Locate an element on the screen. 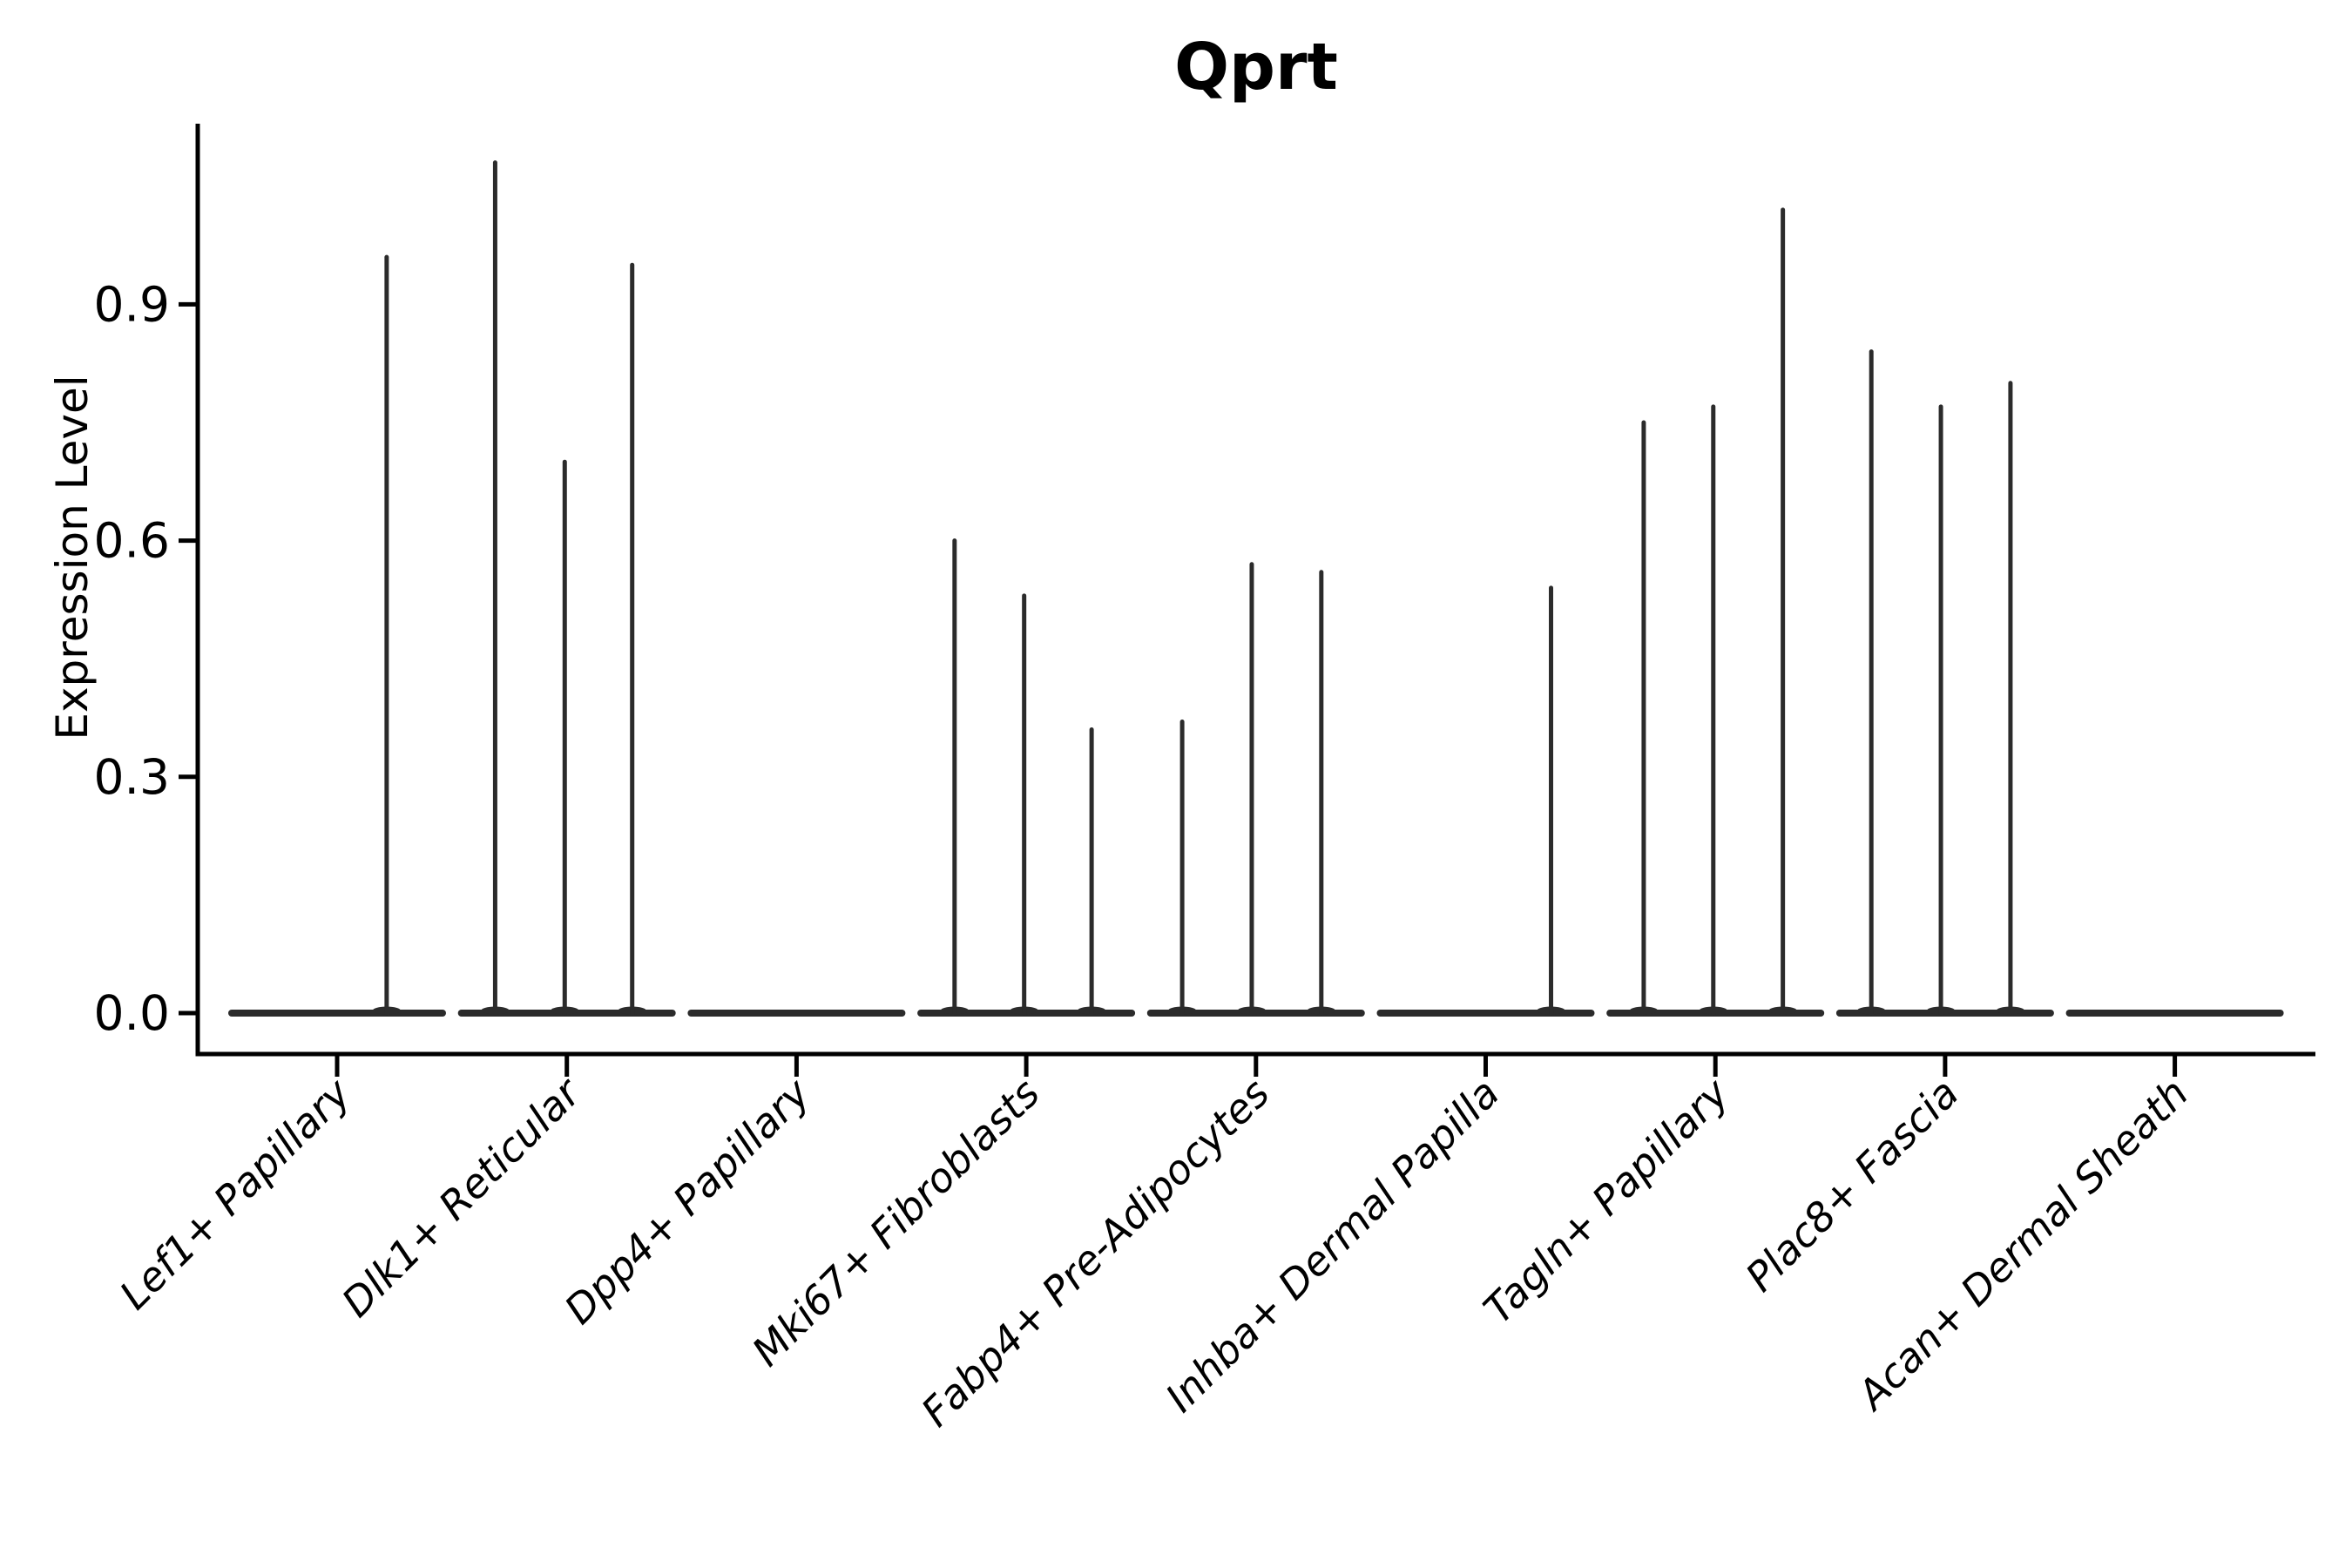 Image resolution: width=2352 pixels, height=1568 pixels. chart-title: Qprt is located at coordinates (1256, 67).